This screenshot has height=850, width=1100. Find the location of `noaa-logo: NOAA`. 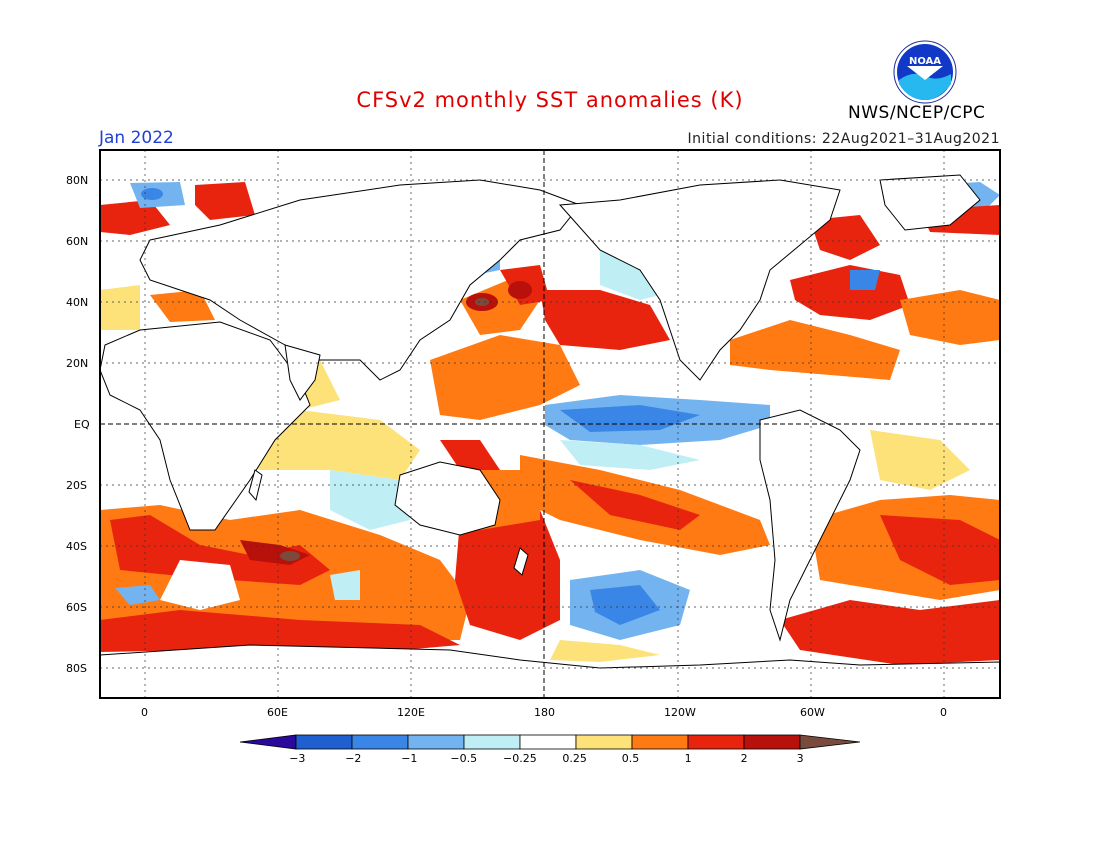

noaa-logo: NOAA is located at coordinates (925, 72).